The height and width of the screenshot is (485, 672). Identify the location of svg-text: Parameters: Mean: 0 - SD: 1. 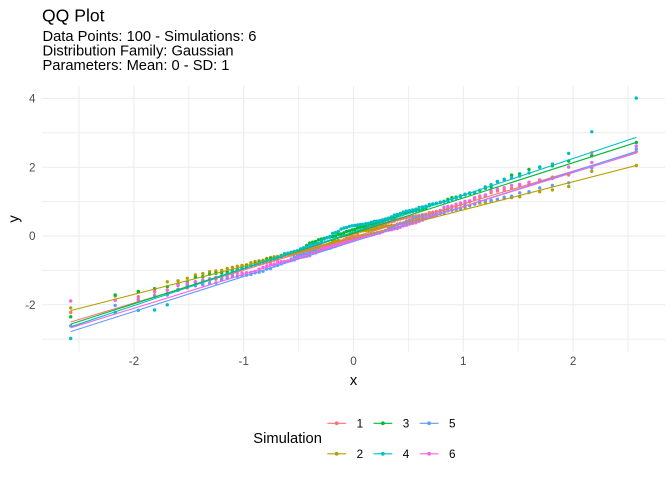
(136, 66).